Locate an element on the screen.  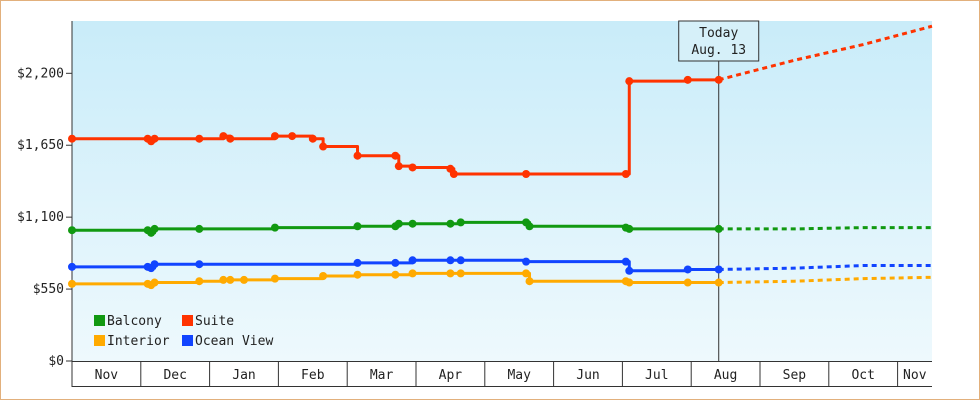
x-tick-label: Aug is located at coordinates (725, 375).